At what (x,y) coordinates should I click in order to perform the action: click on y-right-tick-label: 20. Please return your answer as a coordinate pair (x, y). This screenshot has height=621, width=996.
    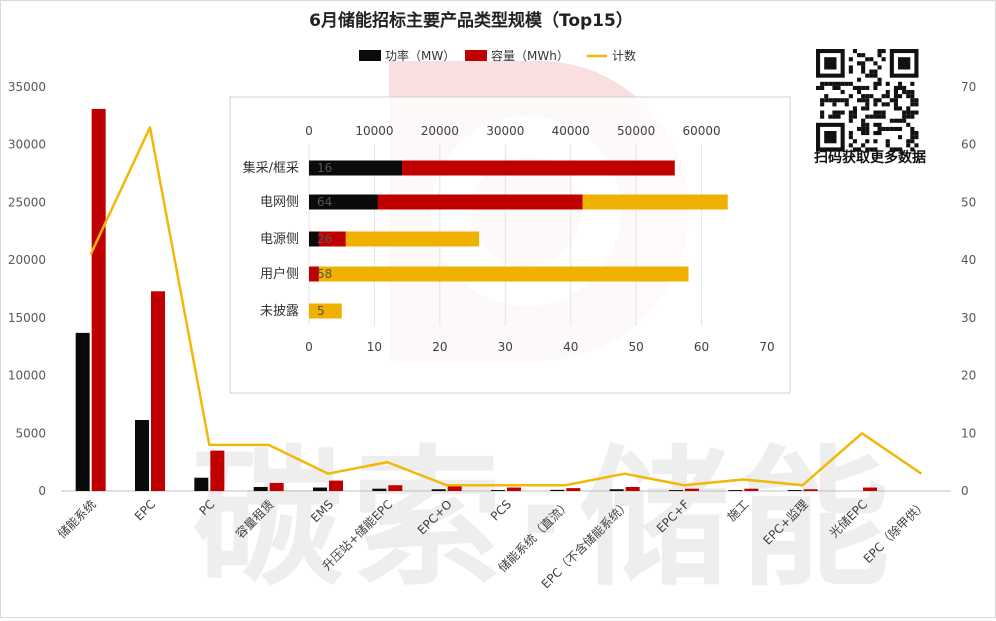
    Looking at the image, I should click on (968, 376).